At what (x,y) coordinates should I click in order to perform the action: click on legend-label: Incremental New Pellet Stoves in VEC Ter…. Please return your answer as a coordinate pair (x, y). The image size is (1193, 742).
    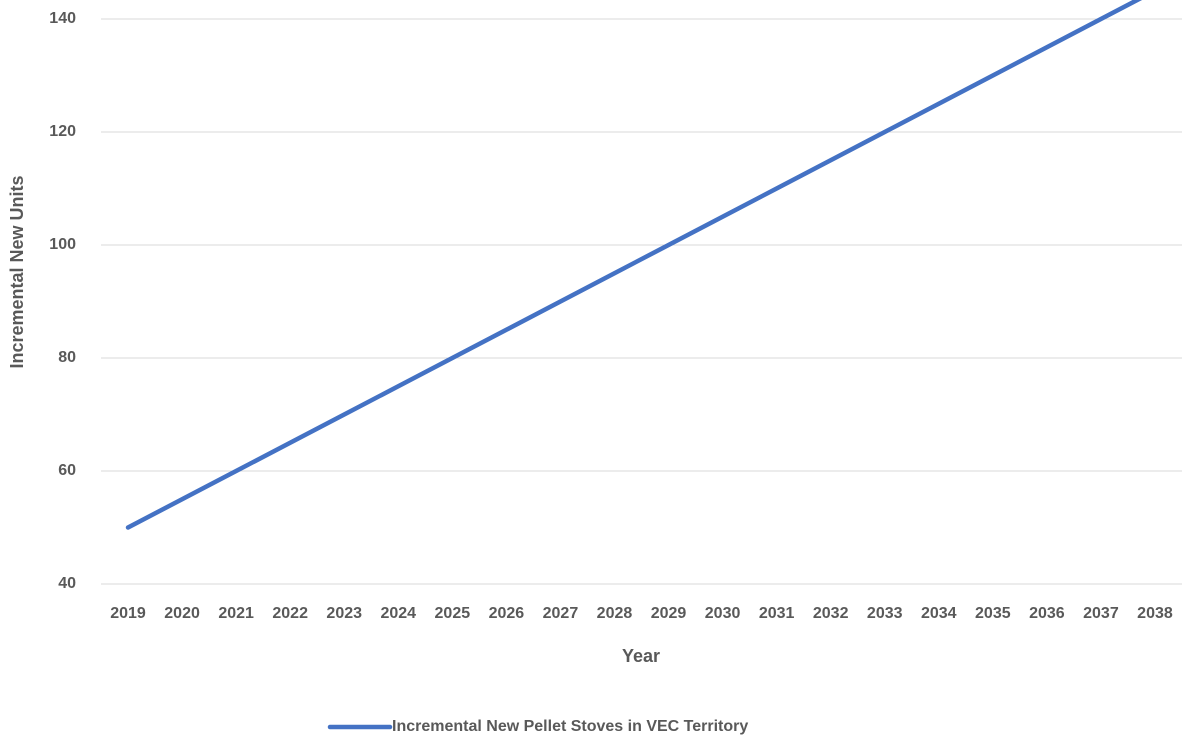
    Looking at the image, I should click on (570, 726).